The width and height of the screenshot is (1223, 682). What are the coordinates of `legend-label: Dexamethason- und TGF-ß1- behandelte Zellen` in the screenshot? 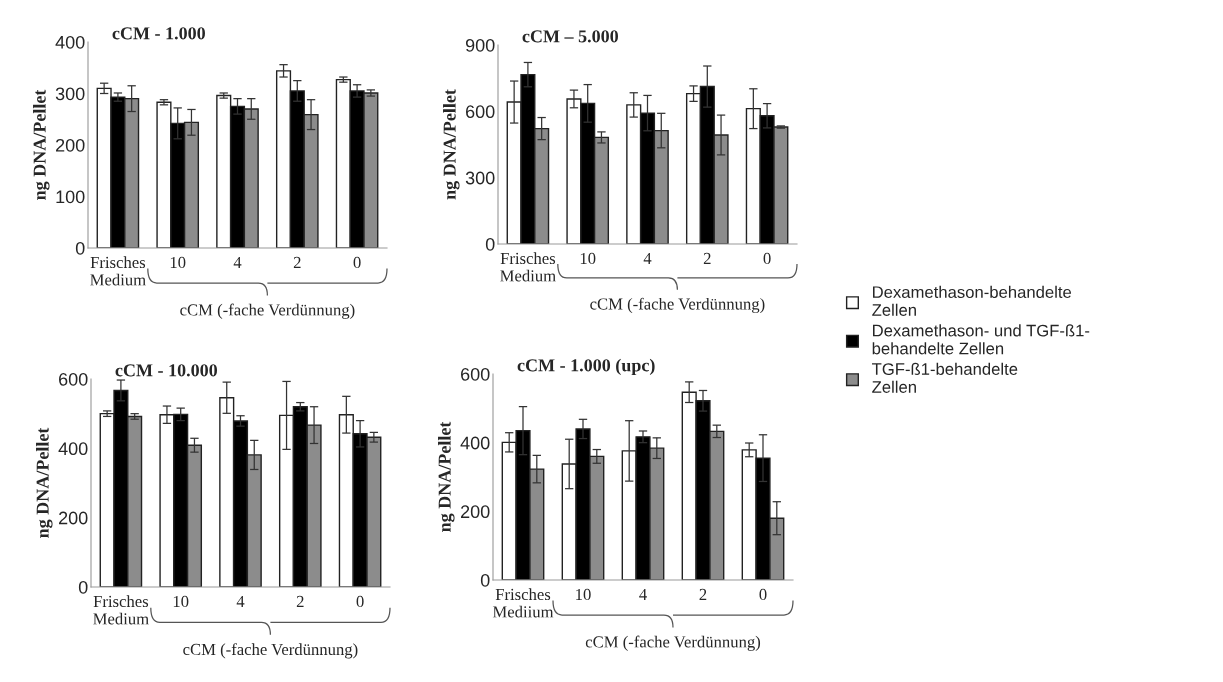 It's located at (981, 339).